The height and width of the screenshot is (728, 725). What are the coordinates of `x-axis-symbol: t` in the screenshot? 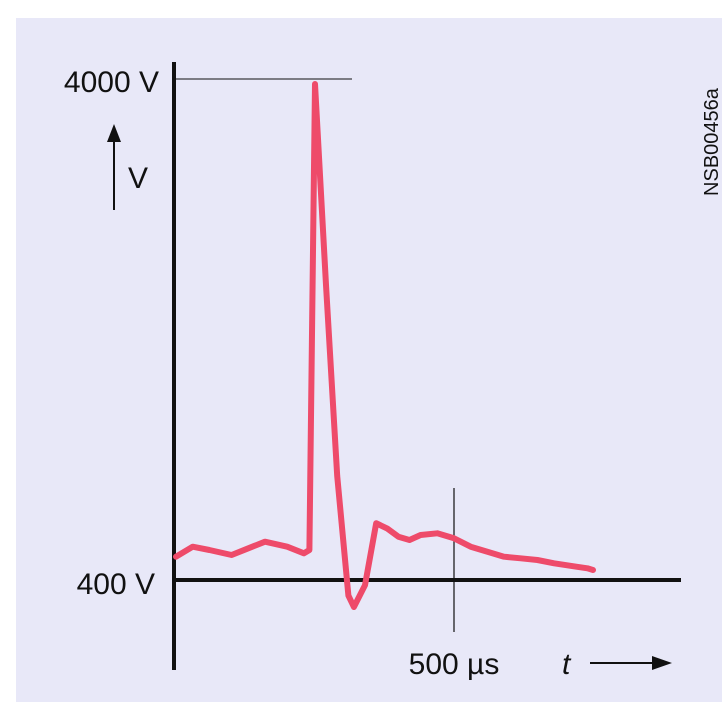 It's located at (567, 664).